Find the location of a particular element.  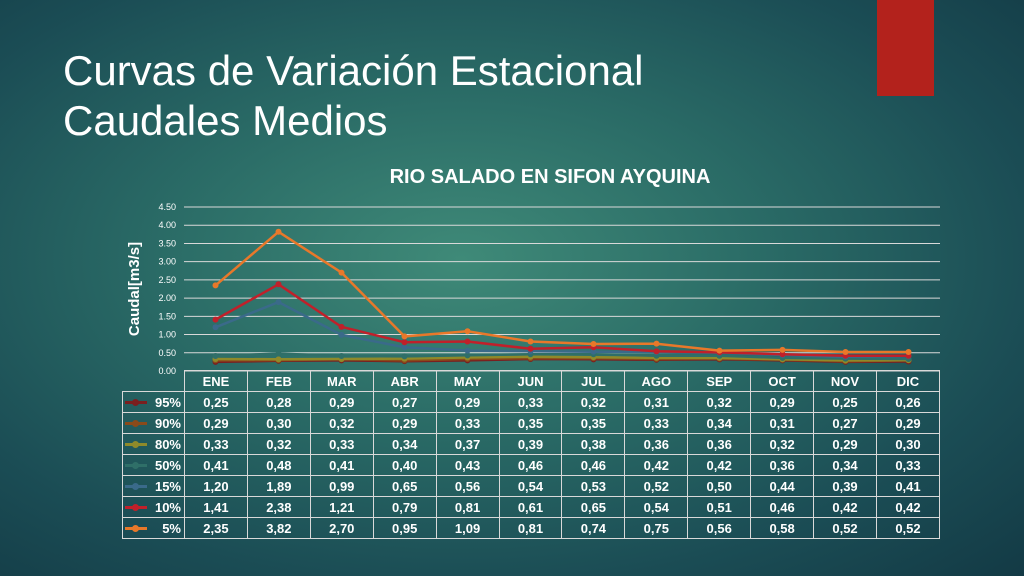

y-tick-label: 3.00 is located at coordinates (167, 262).